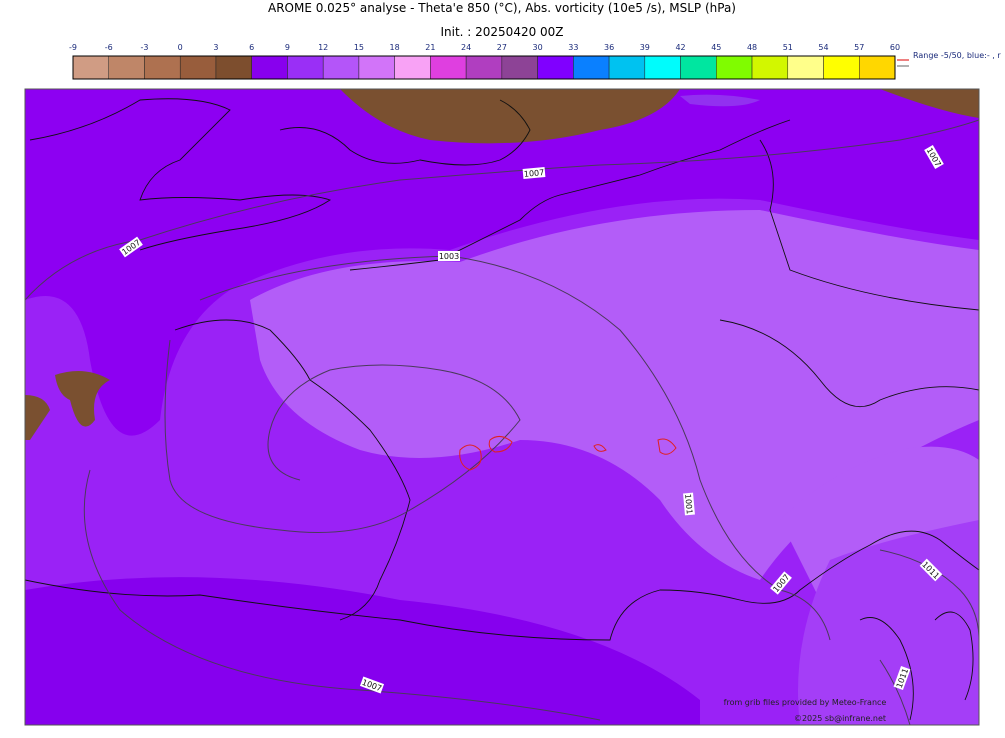 Image resolution: width=1005 pixels, height=738 pixels. Describe the element at coordinates (573, 47) in the screenshot. I see `colorbar-tick-label: 33` at that location.